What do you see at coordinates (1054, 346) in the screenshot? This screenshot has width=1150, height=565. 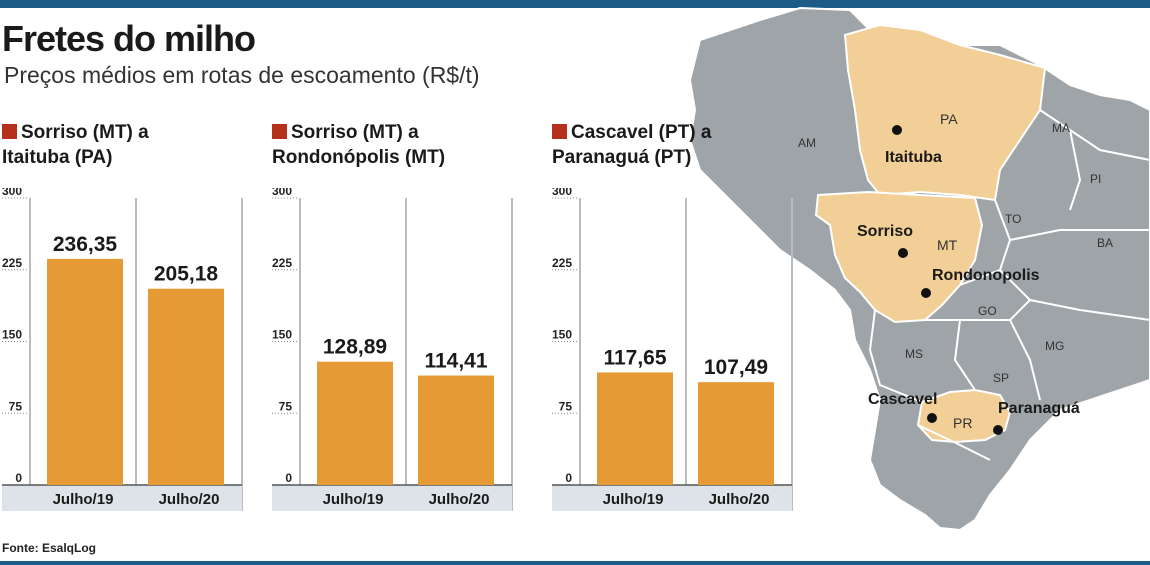 I see `svg-text: MG` at bounding box center [1054, 346].